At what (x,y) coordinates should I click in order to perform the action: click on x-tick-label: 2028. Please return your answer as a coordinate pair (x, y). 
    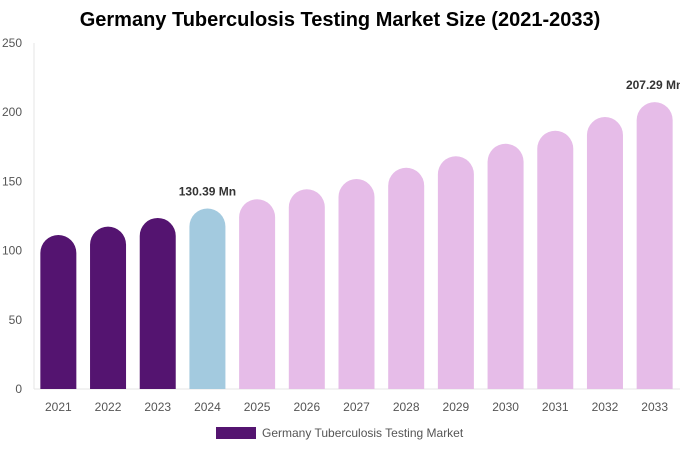
    Looking at the image, I should click on (406, 407).